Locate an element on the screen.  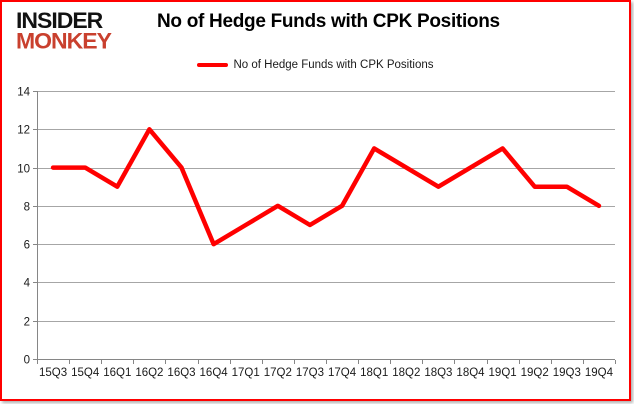
x-tick-label: 16Q4 is located at coordinates (214, 373).